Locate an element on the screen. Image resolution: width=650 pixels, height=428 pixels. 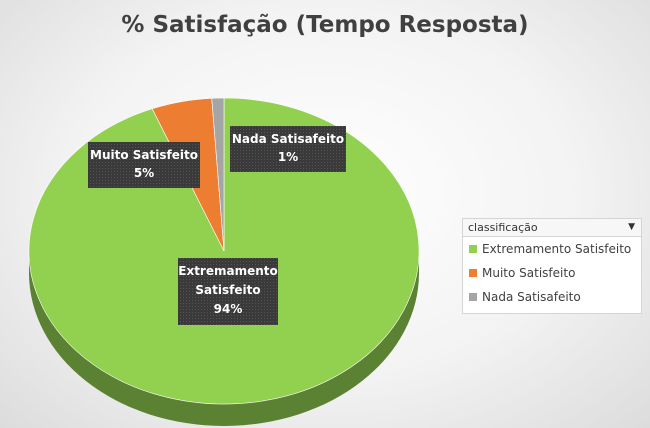
data-label: Nada Satisafeito is located at coordinates (288, 139).